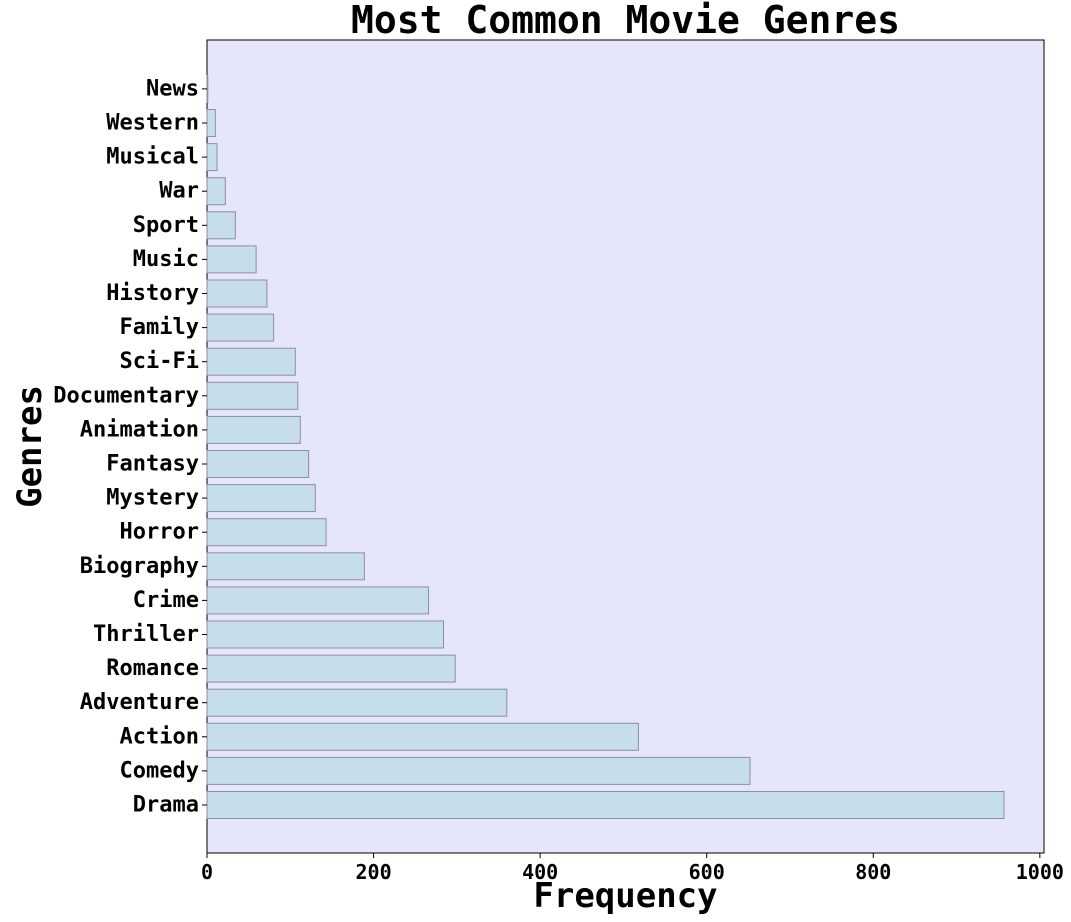 This screenshot has height=922, width=1071. What do you see at coordinates (357, 702) in the screenshot?
I see `bar-adventure` at bounding box center [357, 702].